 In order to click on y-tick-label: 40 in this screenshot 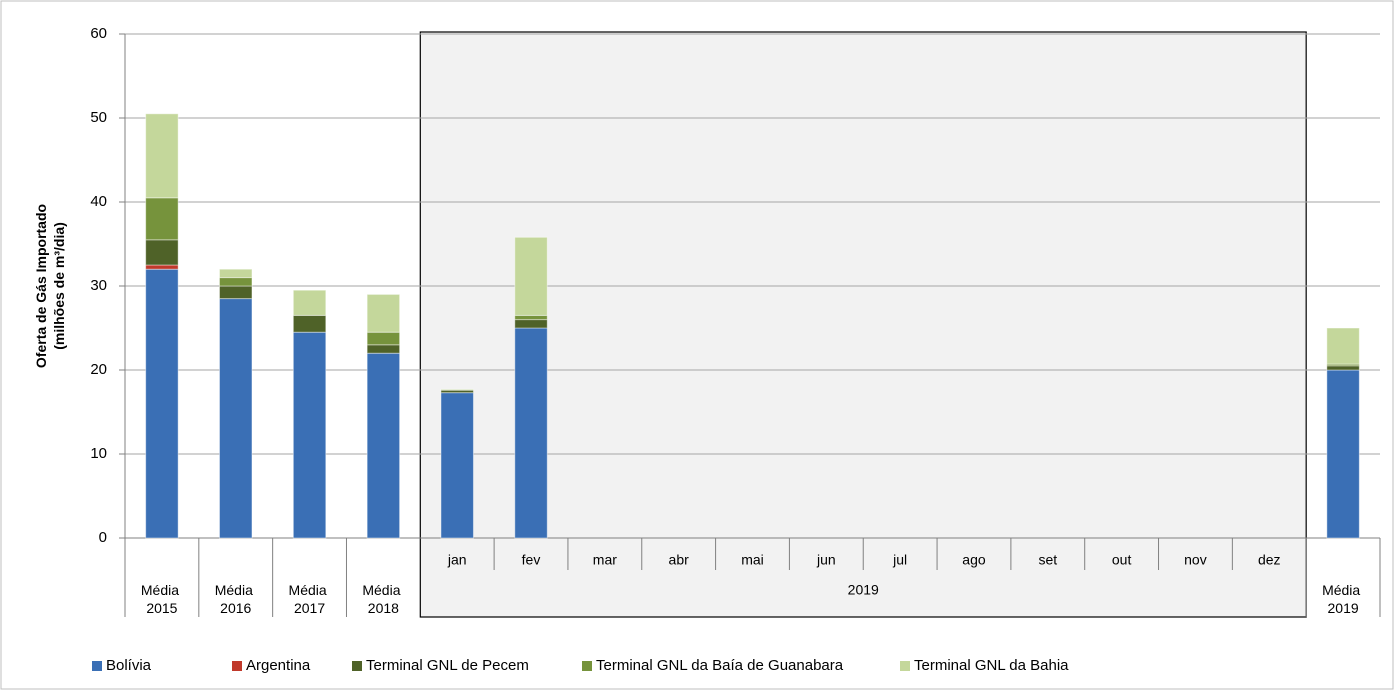, I will do `click(98, 201)`.